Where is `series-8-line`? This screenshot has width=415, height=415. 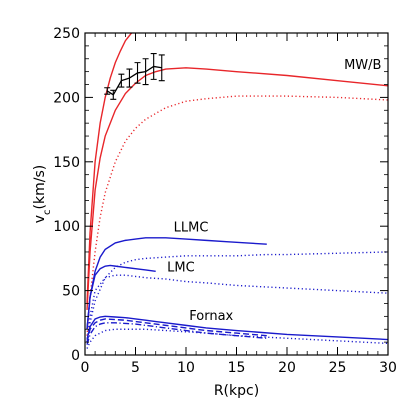 series-8-line is located at coordinates (237, 328).